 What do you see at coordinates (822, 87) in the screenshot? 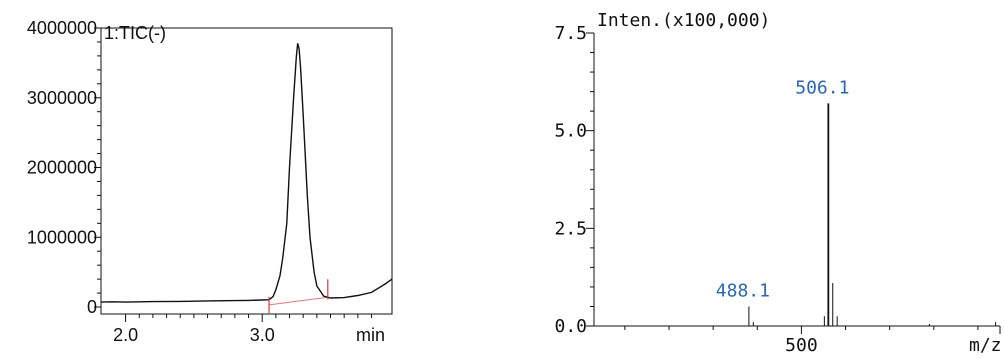
I see `ms-peak-label: 506.1` at bounding box center [822, 87].